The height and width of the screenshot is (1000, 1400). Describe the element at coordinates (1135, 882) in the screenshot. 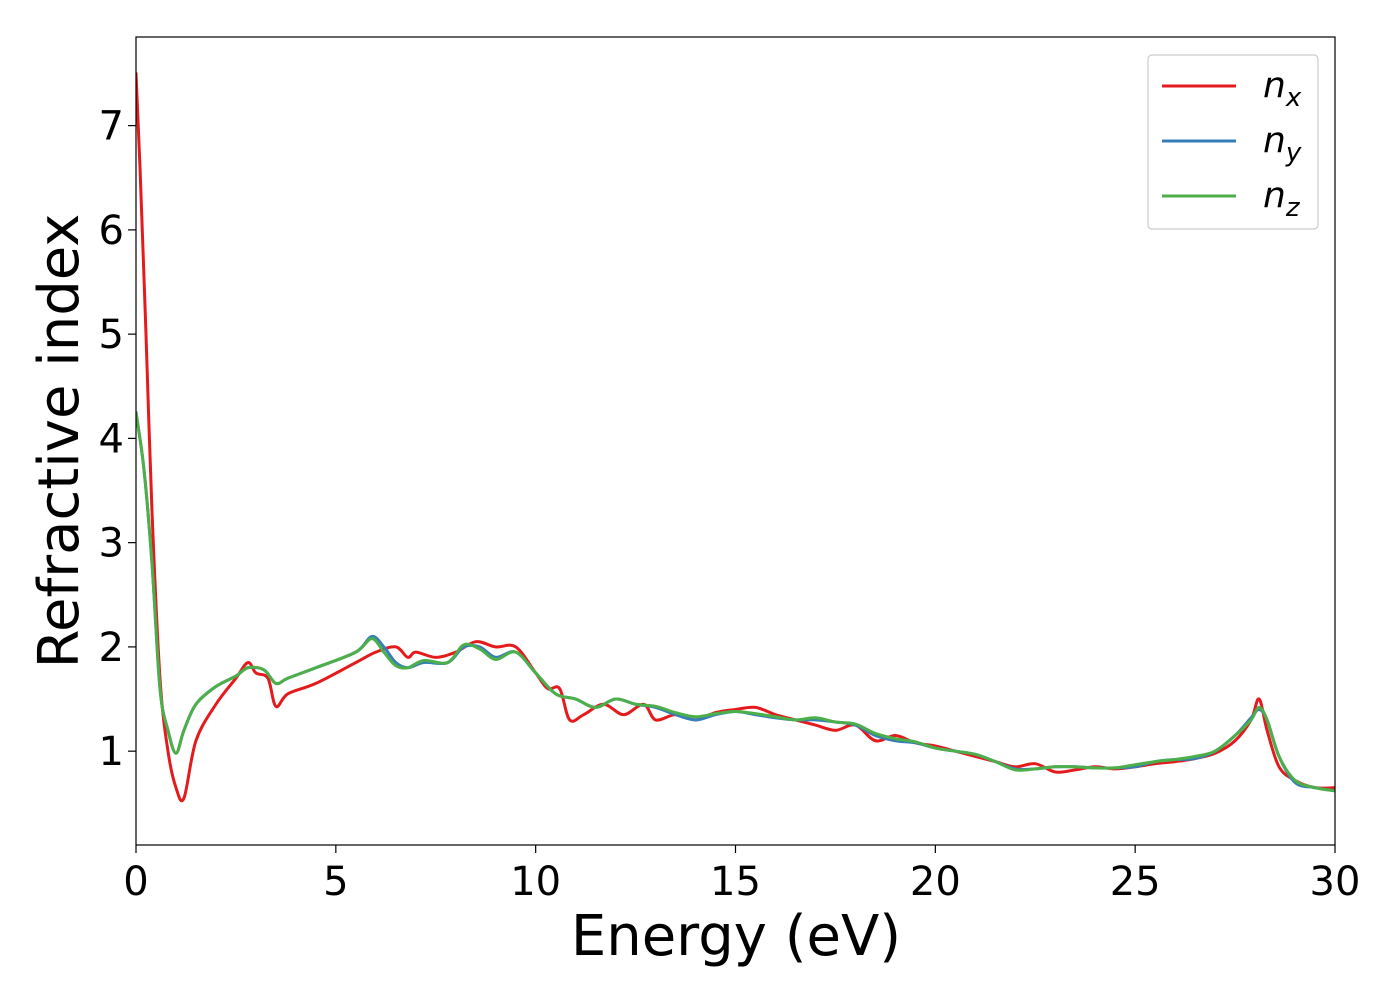

I see `x-tick-label: 25` at that location.